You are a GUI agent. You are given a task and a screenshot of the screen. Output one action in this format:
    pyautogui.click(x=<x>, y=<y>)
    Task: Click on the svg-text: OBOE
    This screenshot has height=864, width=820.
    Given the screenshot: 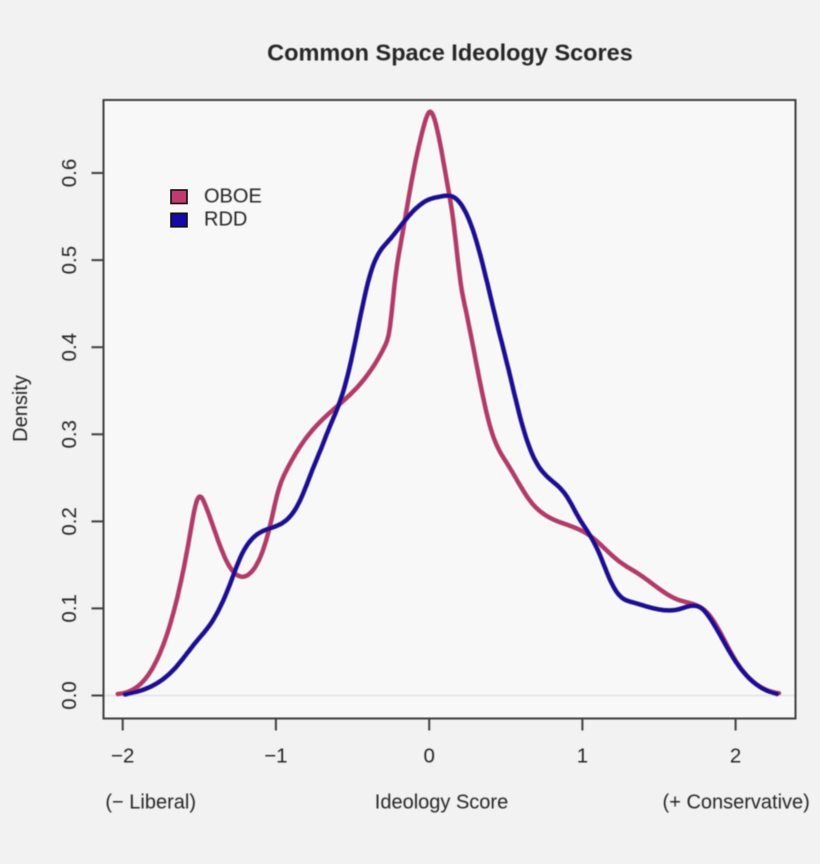 What is the action you would take?
    pyautogui.click(x=233, y=196)
    